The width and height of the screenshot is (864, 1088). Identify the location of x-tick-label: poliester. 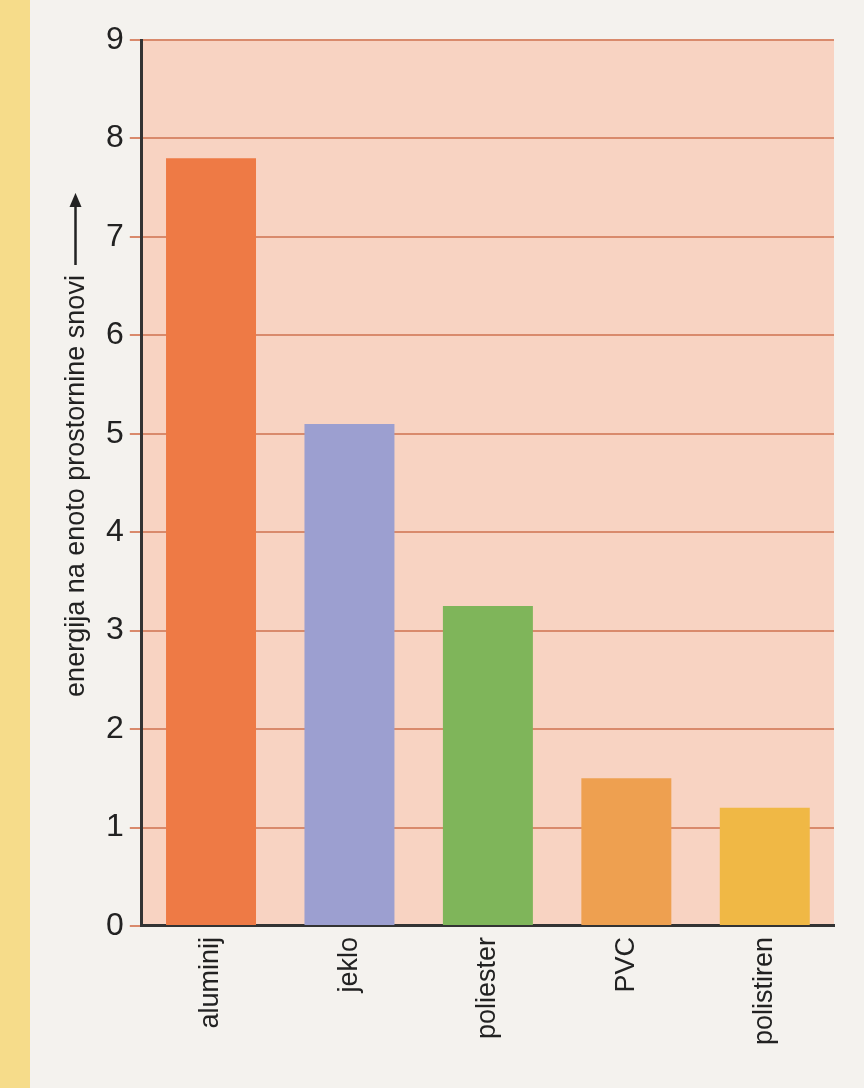
(486, 988).